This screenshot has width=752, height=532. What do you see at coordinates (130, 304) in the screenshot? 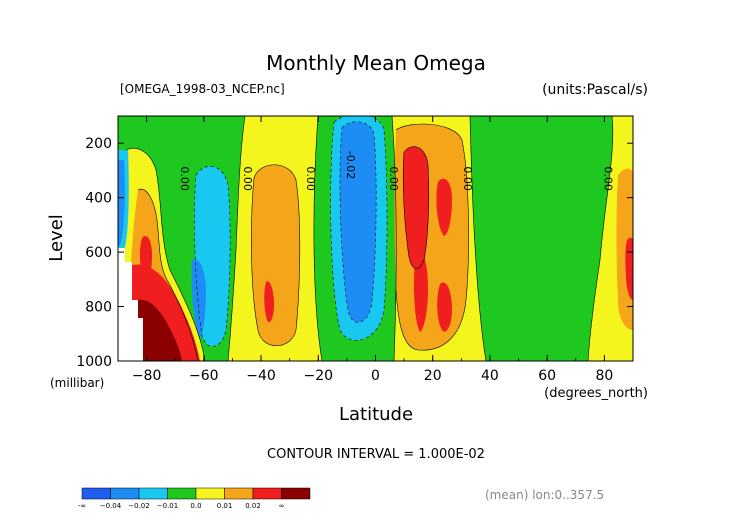
I see `terrain-mask` at bounding box center [130, 304].